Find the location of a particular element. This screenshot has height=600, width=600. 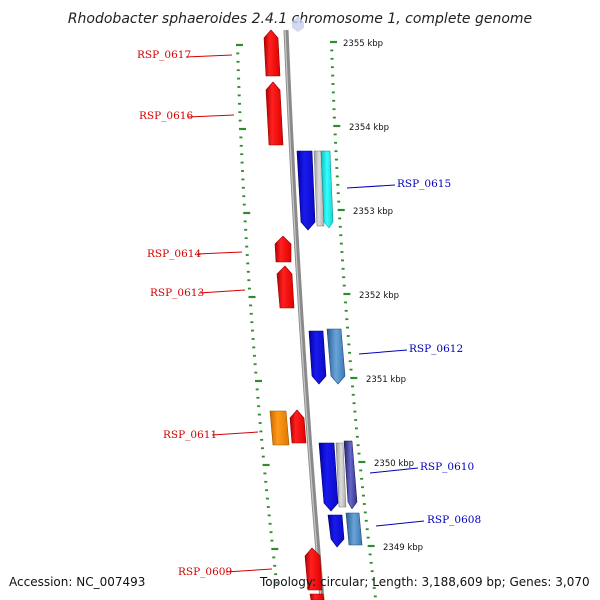

kbp-label: 2350 kbp is located at coordinates (394, 464).